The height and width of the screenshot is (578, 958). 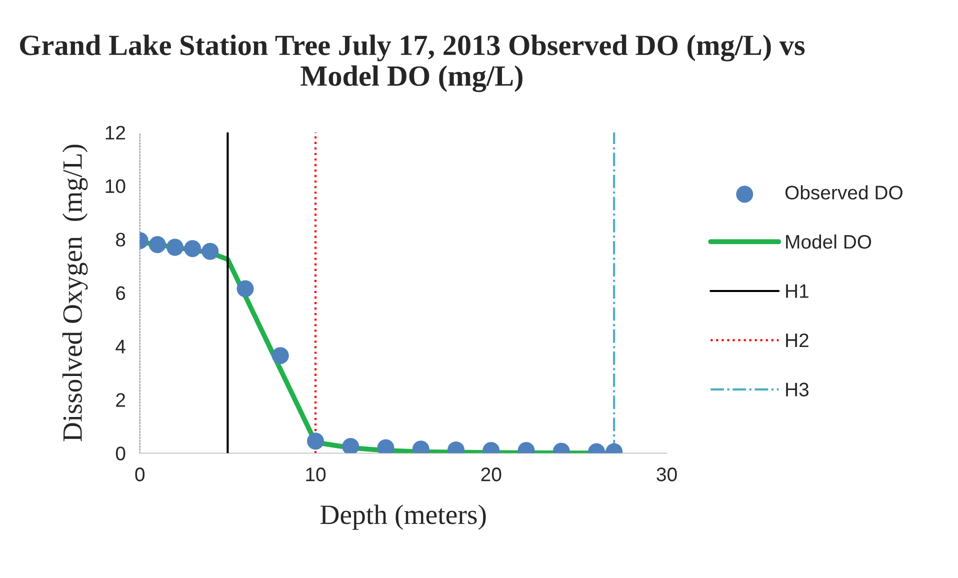 I want to click on y-tick-label: 8, so click(x=121, y=239).